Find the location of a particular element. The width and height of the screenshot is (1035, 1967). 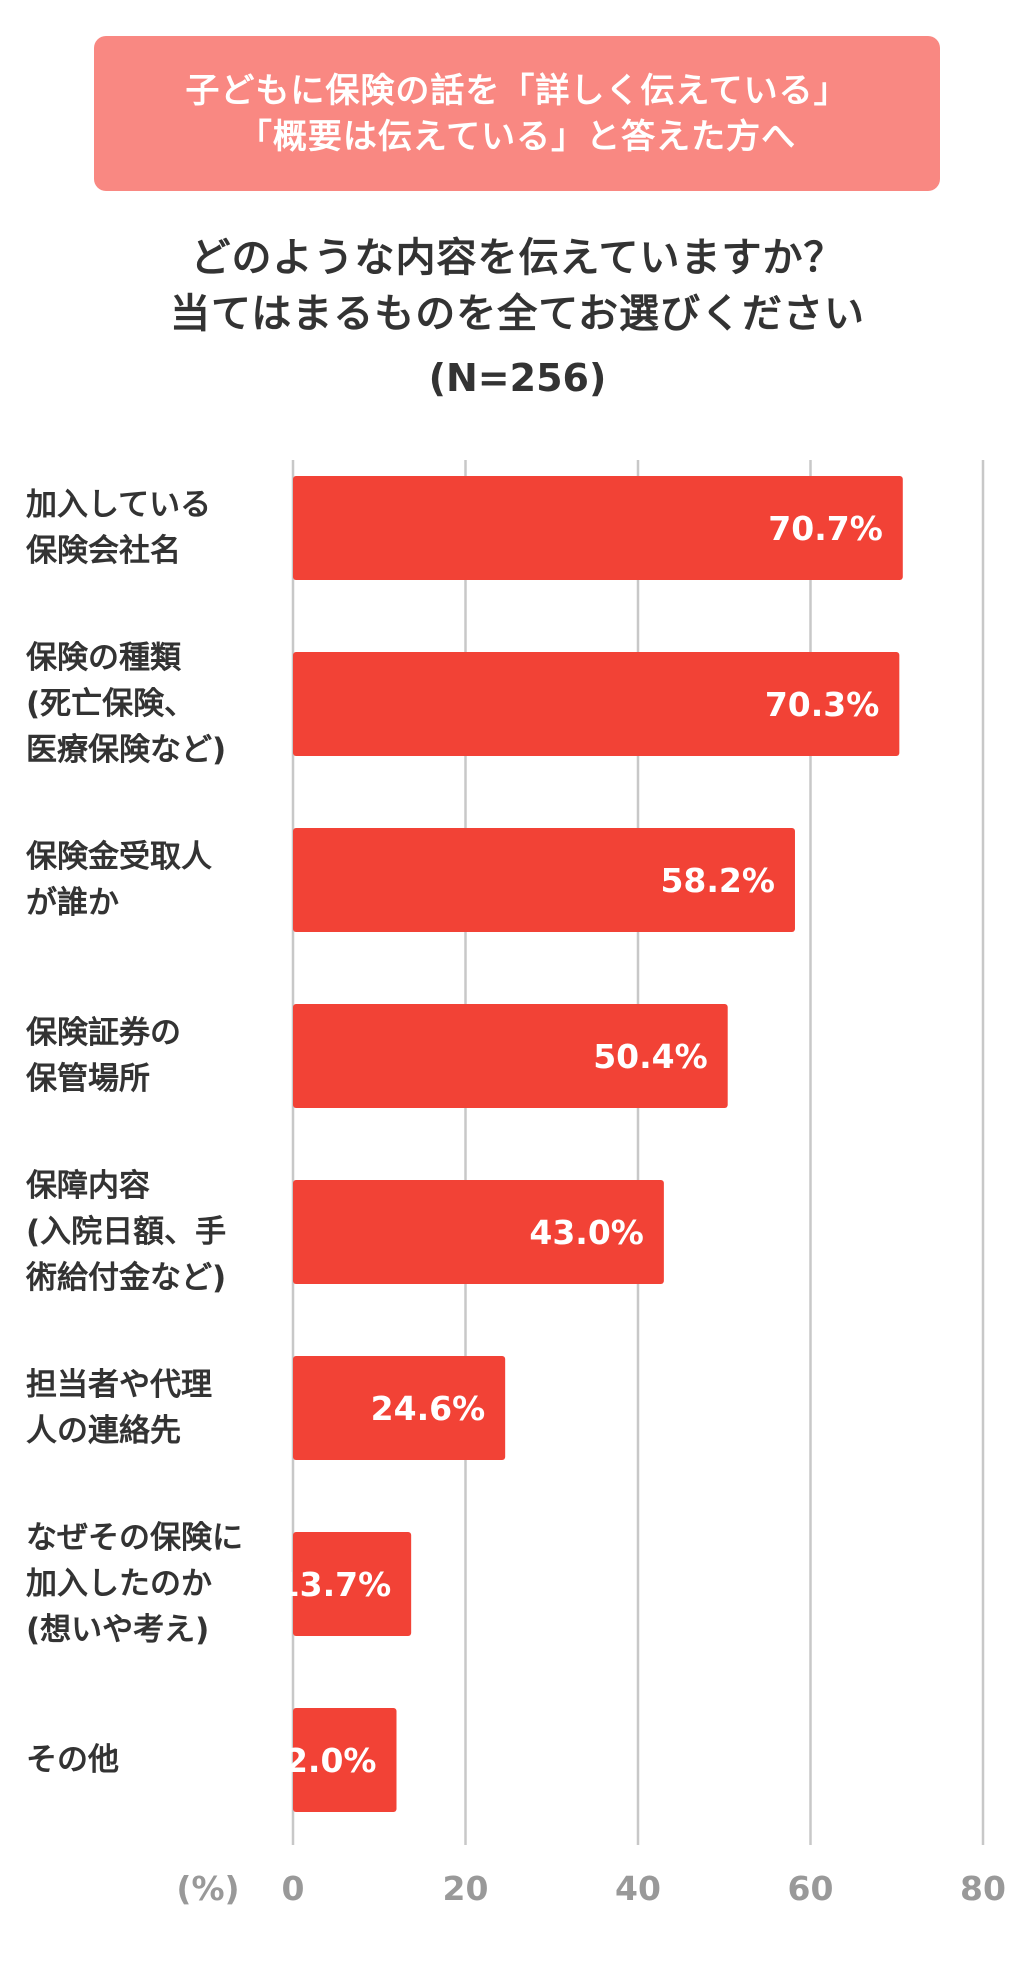

tick-label-20: 20 is located at coordinates (466, 1888).